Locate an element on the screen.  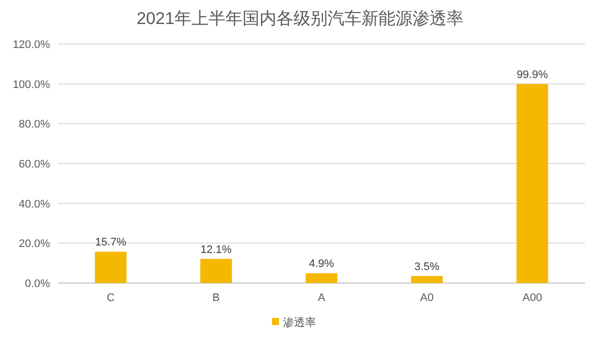
ytick: 20.0% is located at coordinates (34, 244).